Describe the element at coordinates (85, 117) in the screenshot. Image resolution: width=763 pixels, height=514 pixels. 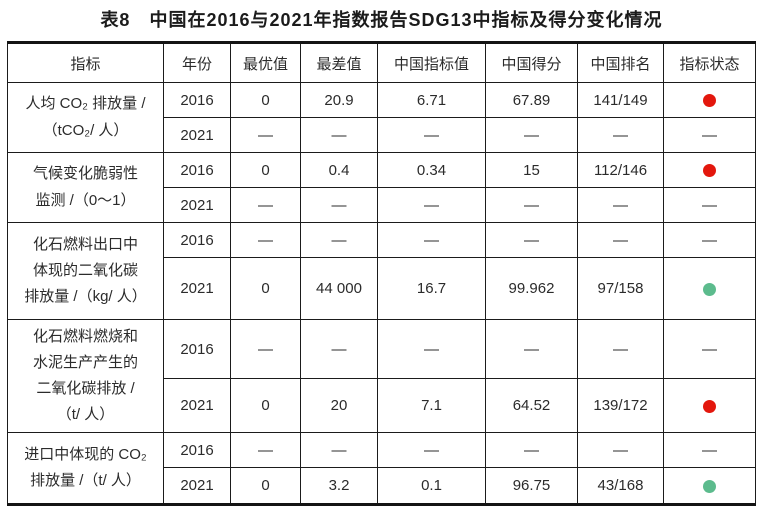
I see `indicator-cell: 人均 CO₂ 排放量 / （tCO₂/ 人）` at that location.